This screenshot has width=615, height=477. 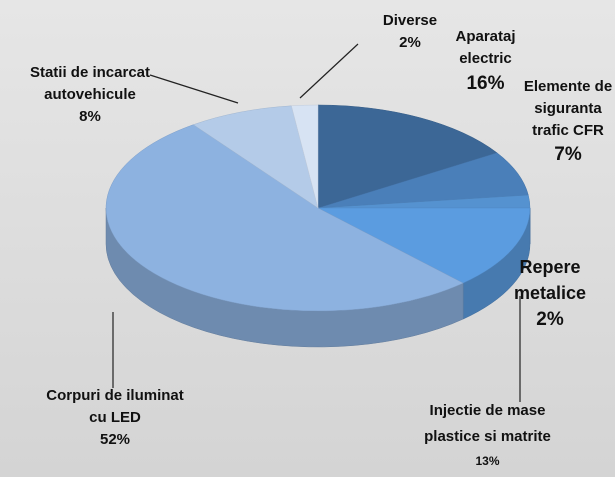 I want to click on slice-label: Diverse 2%, so click(x=410, y=31).